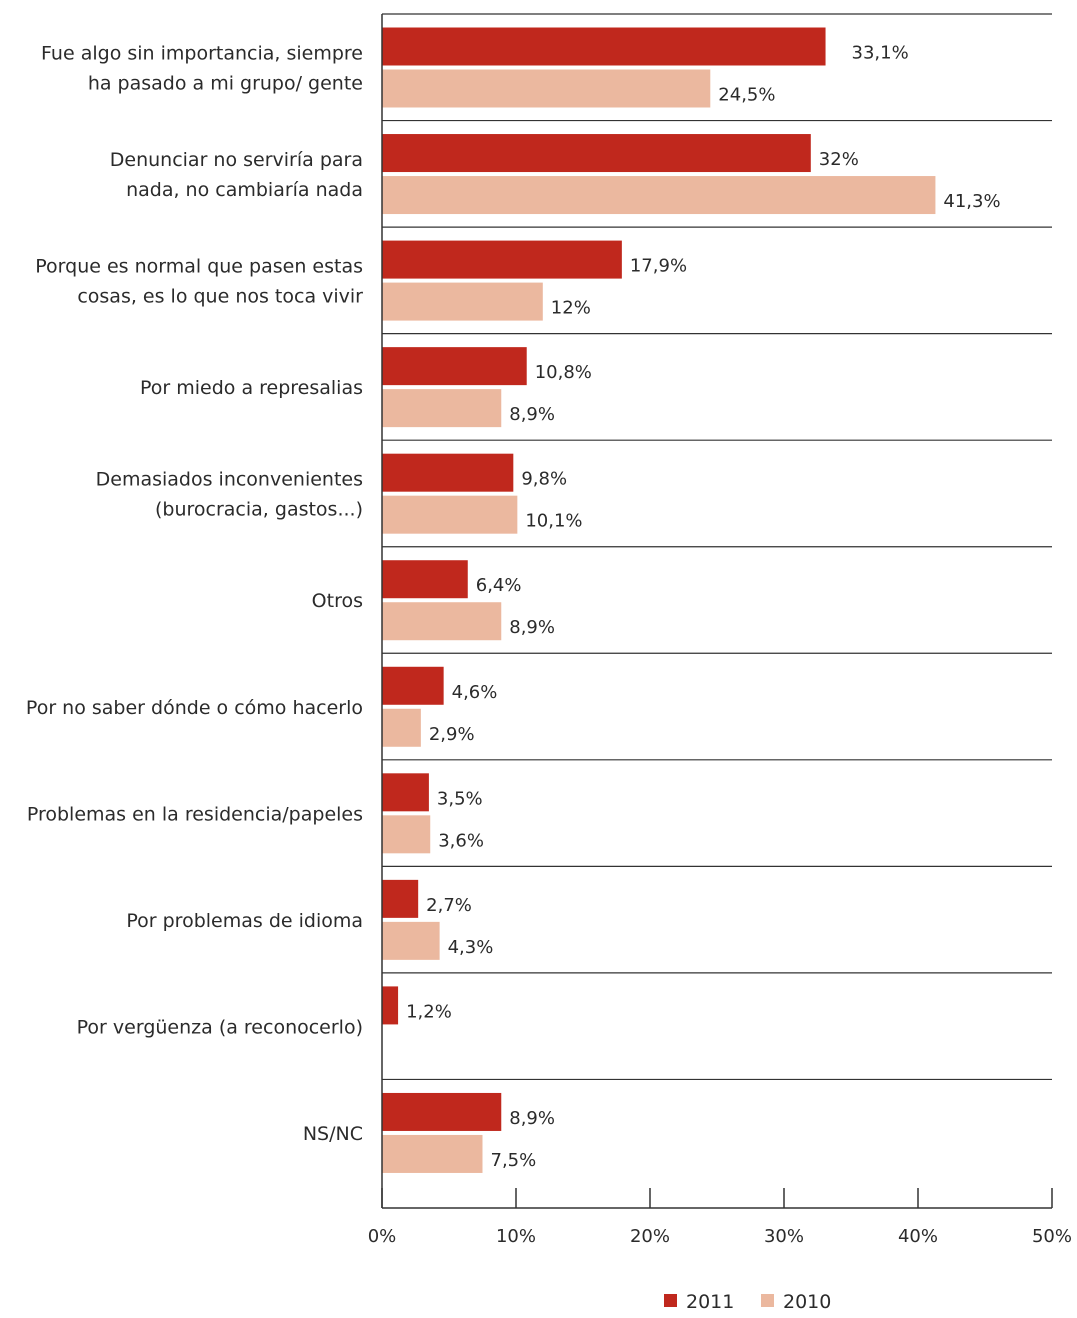 The image size is (1077, 1318). I want to click on category-label: Problemas en la residencia/papeles, so click(195, 814).